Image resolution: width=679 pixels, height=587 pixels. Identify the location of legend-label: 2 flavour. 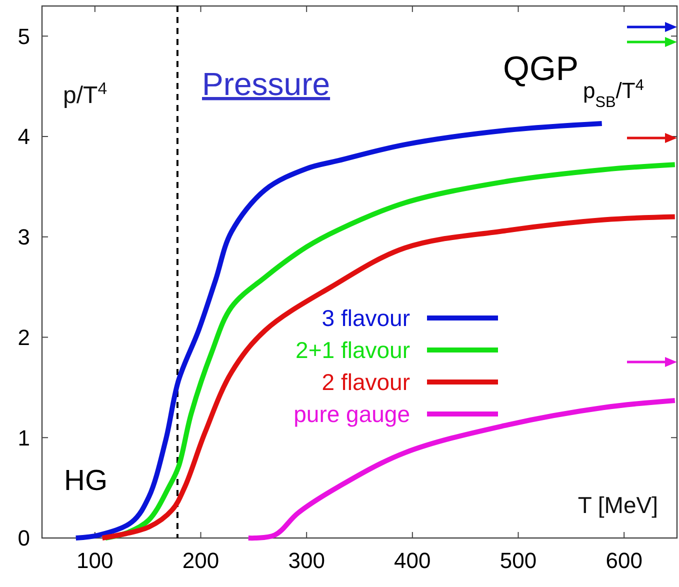
(366, 382).